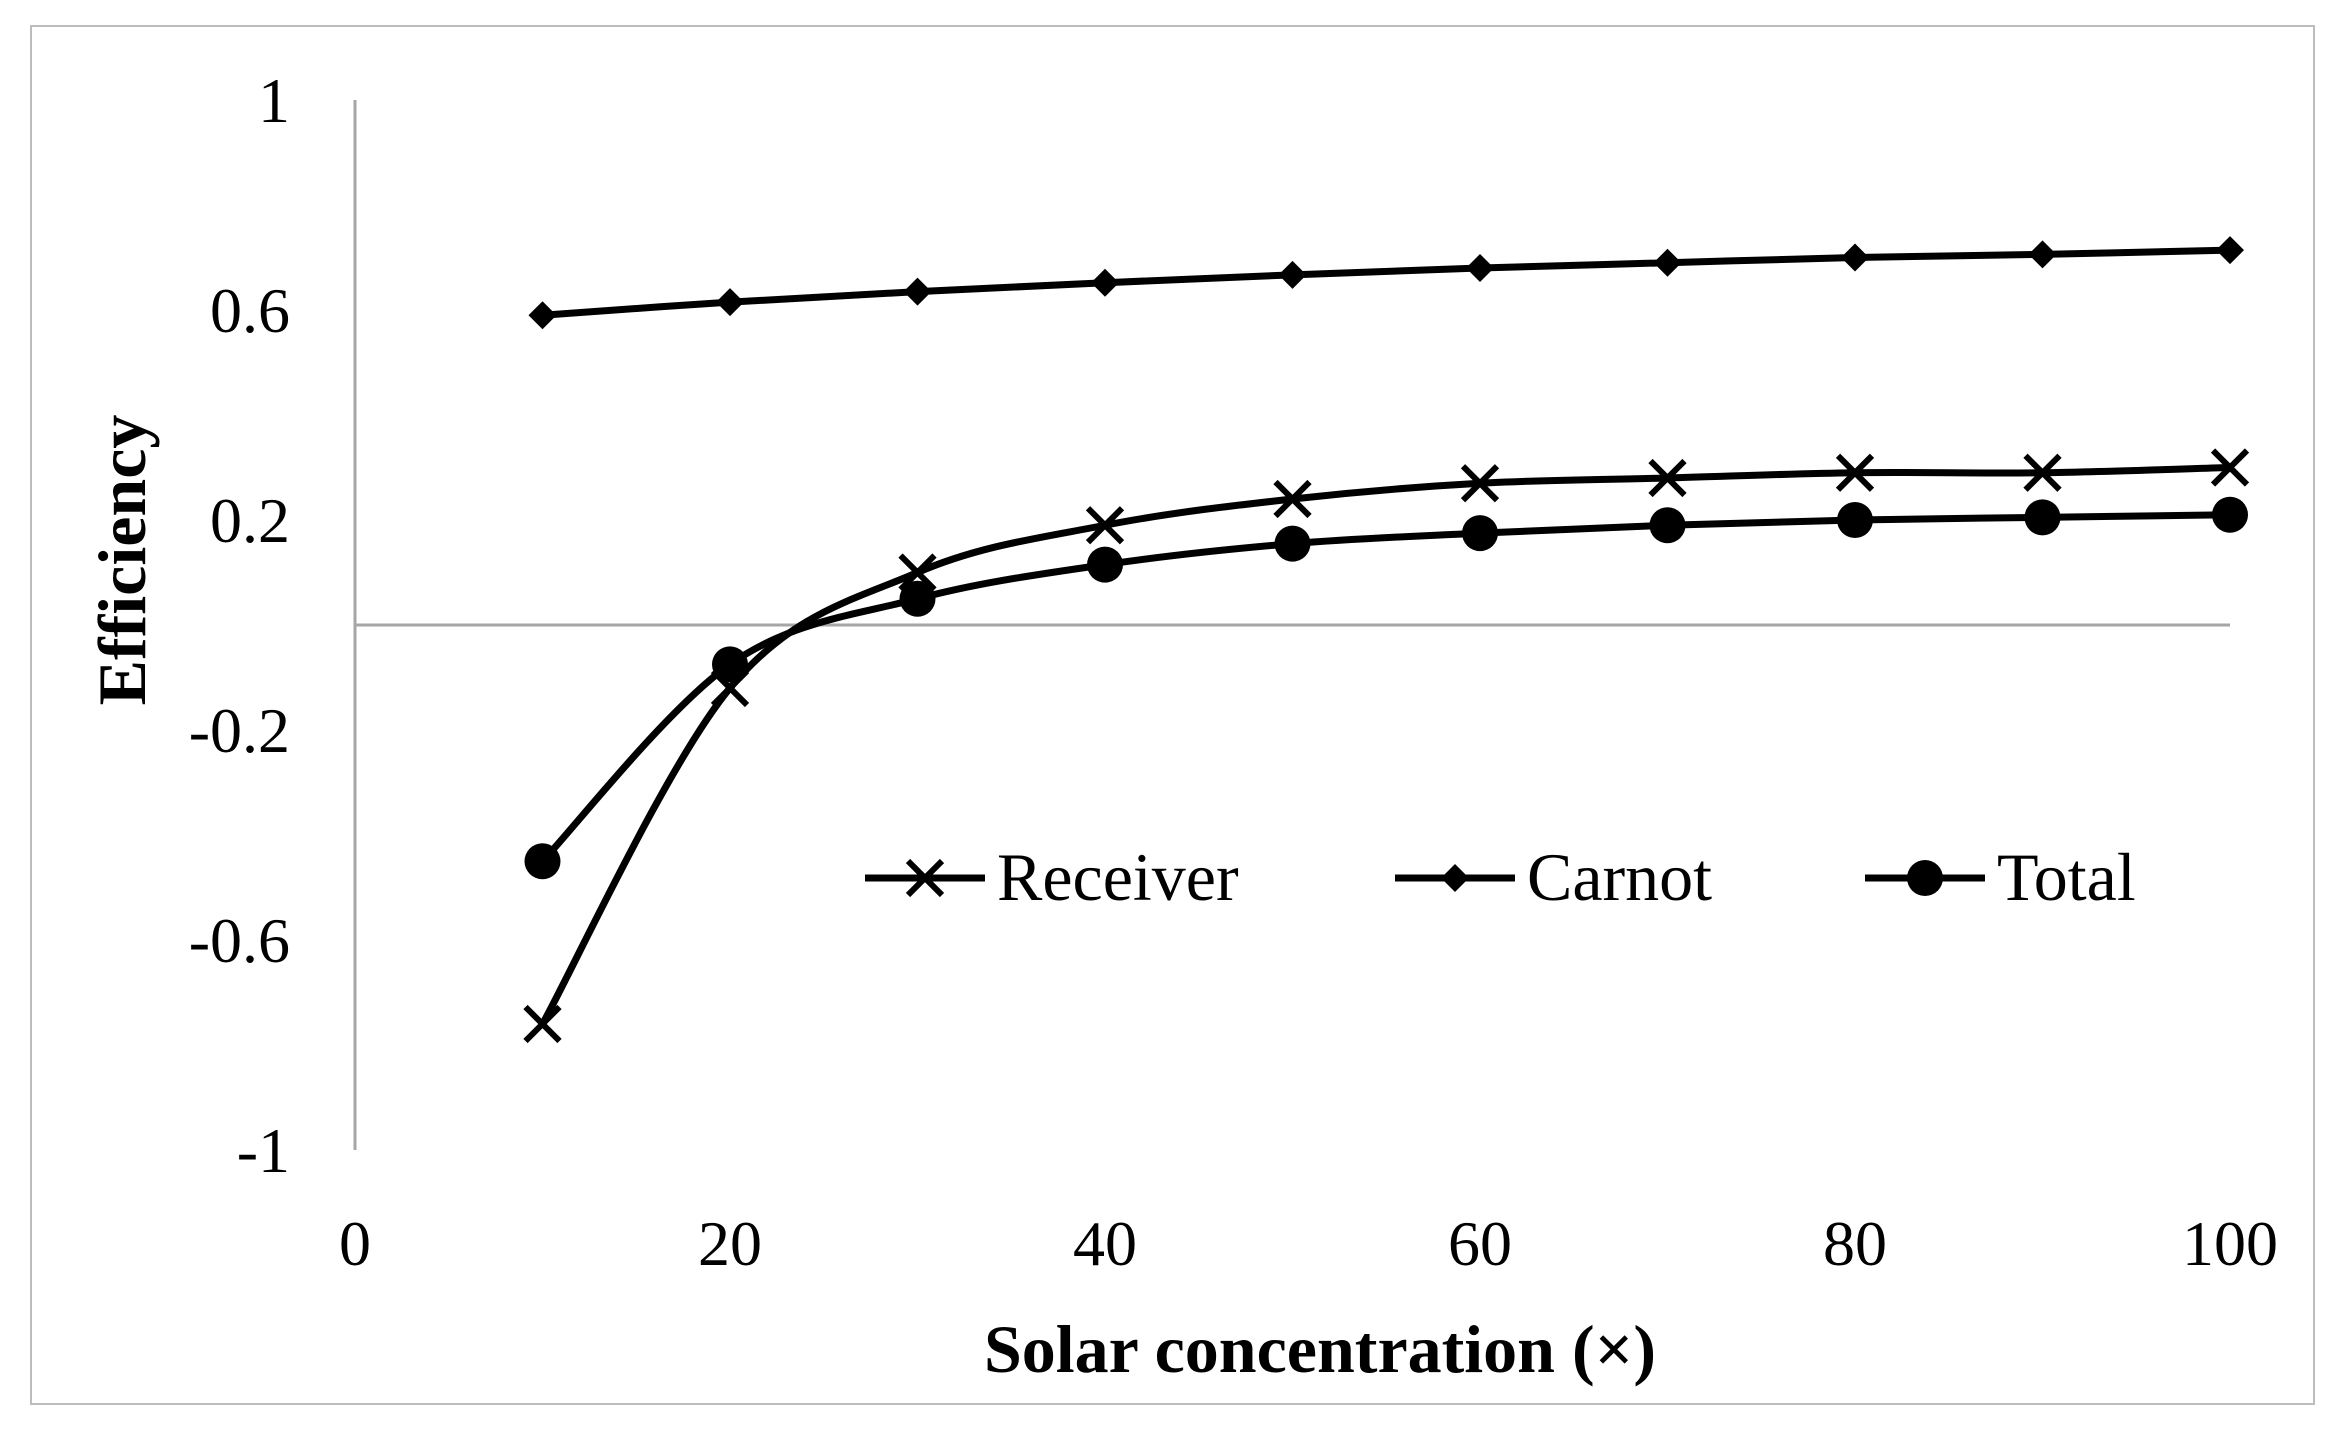 This screenshot has height=1429, width=2339. Describe the element at coordinates (274, 100) in the screenshot. I see `y-tick-label: 1` at that location.